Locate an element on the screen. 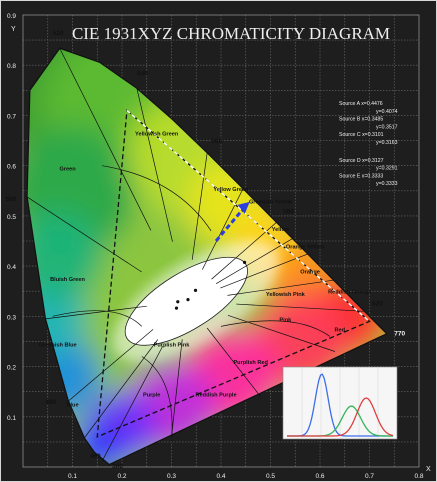  region-label: Yellow Green is located at coordinates (231, 190).